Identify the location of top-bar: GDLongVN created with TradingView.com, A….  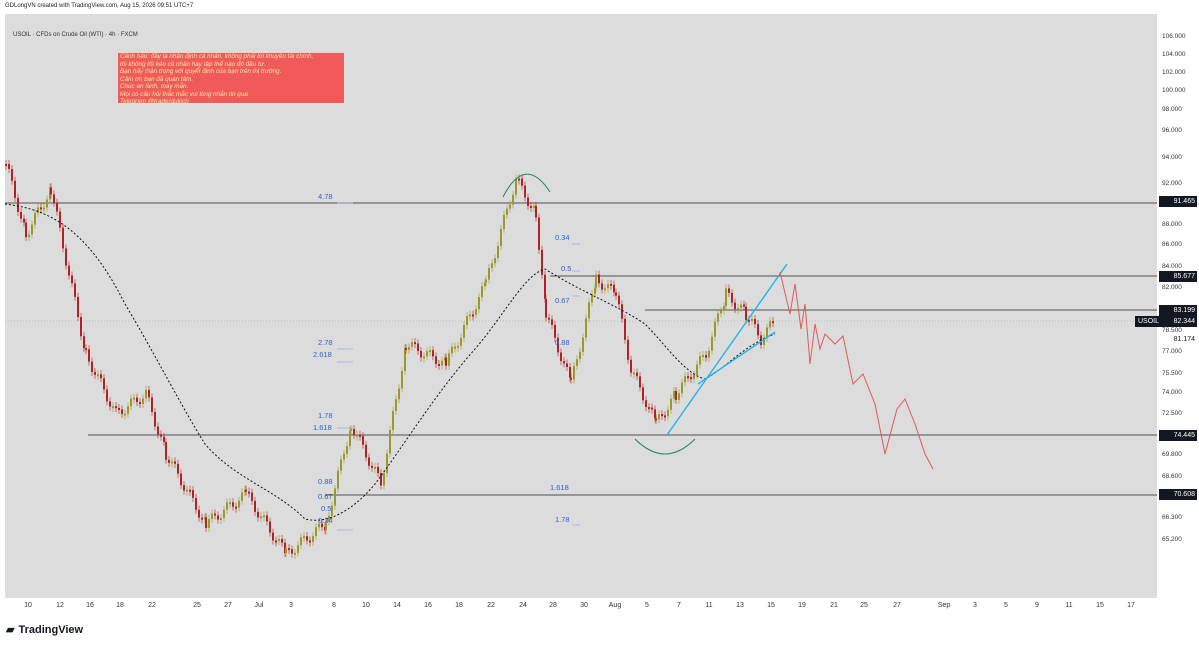
(599, 7).